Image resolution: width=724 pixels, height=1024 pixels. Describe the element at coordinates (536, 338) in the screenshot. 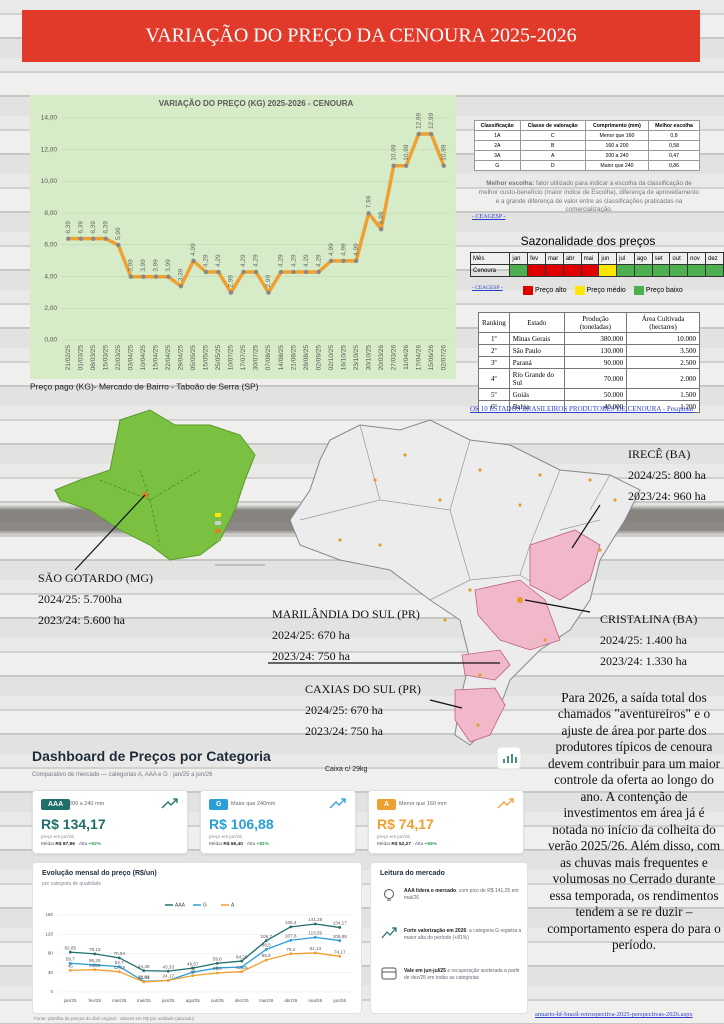

I see `cell: Minas Gerais` at that location.